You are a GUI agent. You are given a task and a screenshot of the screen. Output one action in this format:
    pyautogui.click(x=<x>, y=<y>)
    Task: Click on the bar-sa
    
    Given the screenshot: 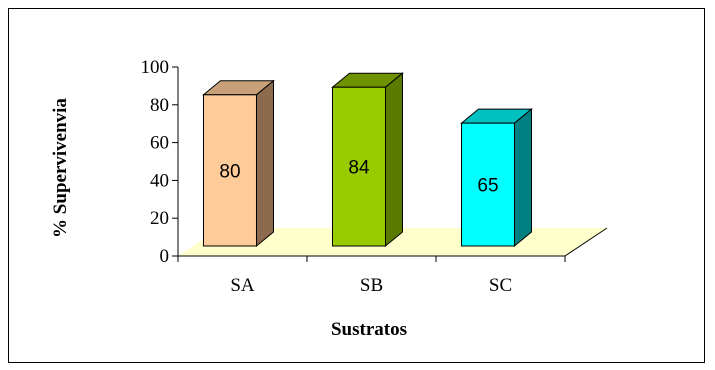 What is the action you would take?
    pyautogui.click(x=238, y=163)
    